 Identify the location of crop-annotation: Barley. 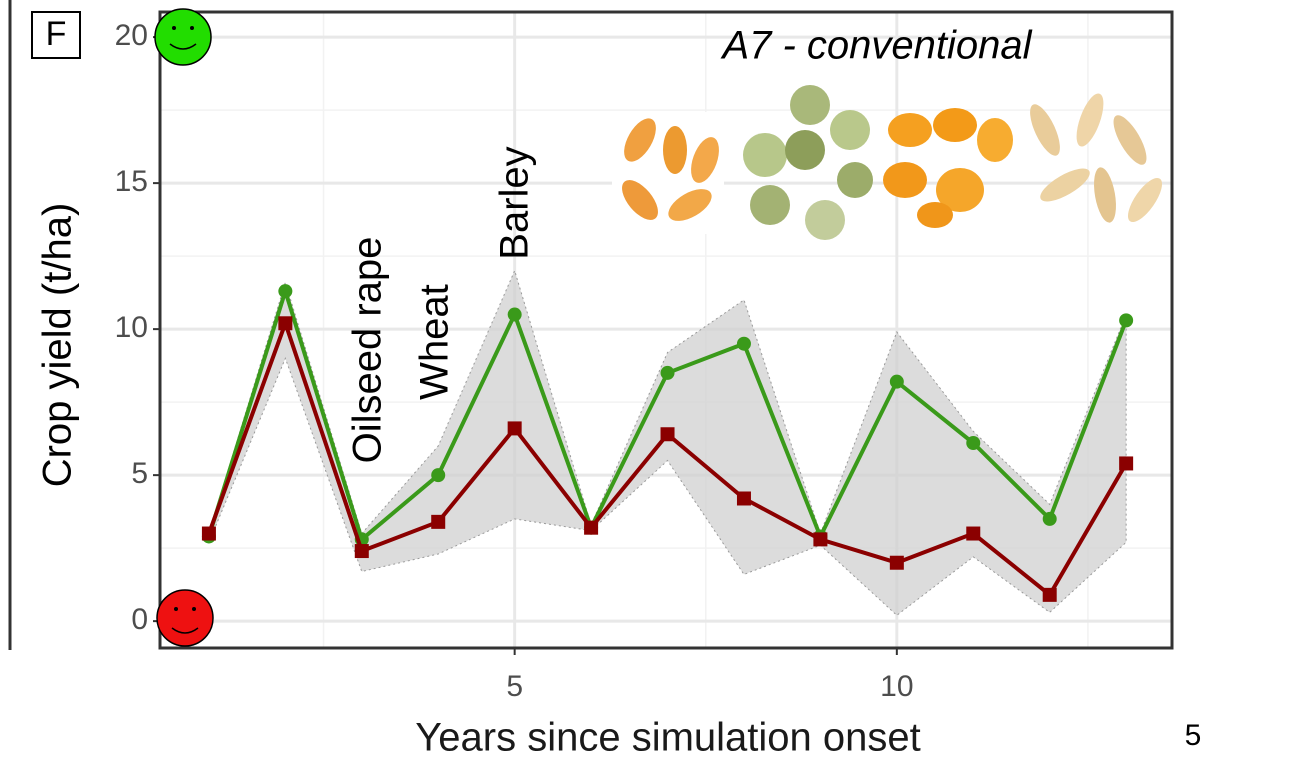
(515, 202).